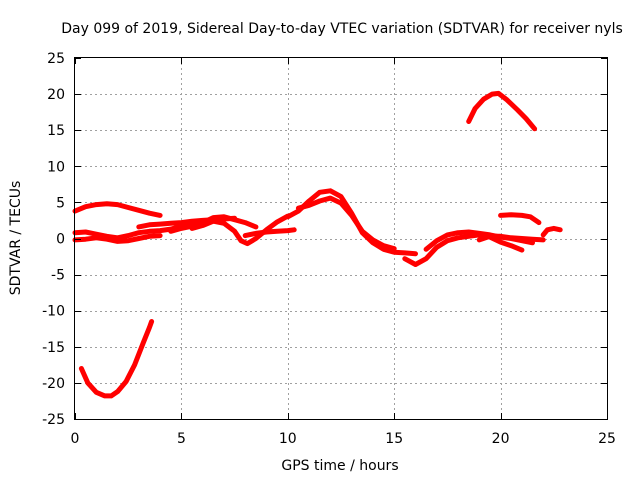 Image resolution: width=640 pixels, height=480 pixels. What do you see at coordinates (181, 439) in the screenshot?
I see `x-tick-label: 5` at bounding box center [181, 439].